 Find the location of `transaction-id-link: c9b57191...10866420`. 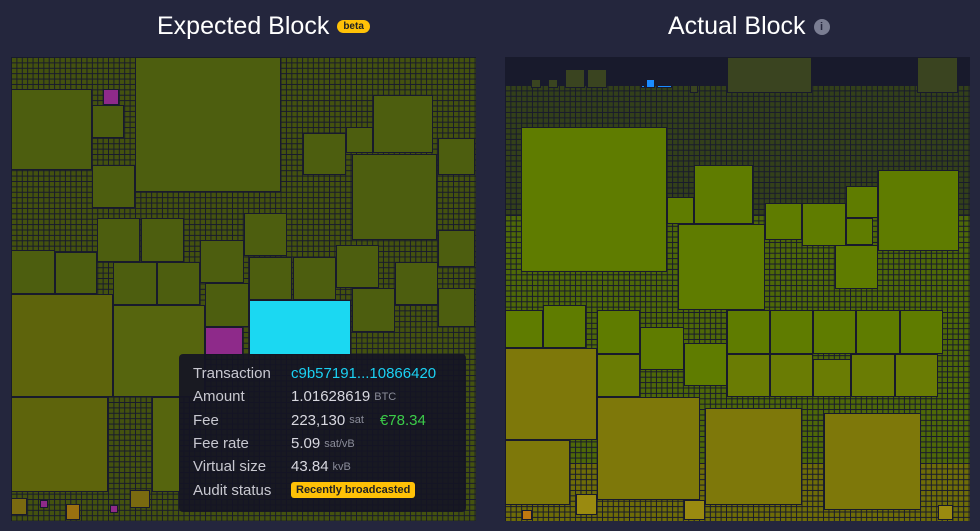

transaction-id-link: c9b57191...10866420 is located at coordinates (364, 374).